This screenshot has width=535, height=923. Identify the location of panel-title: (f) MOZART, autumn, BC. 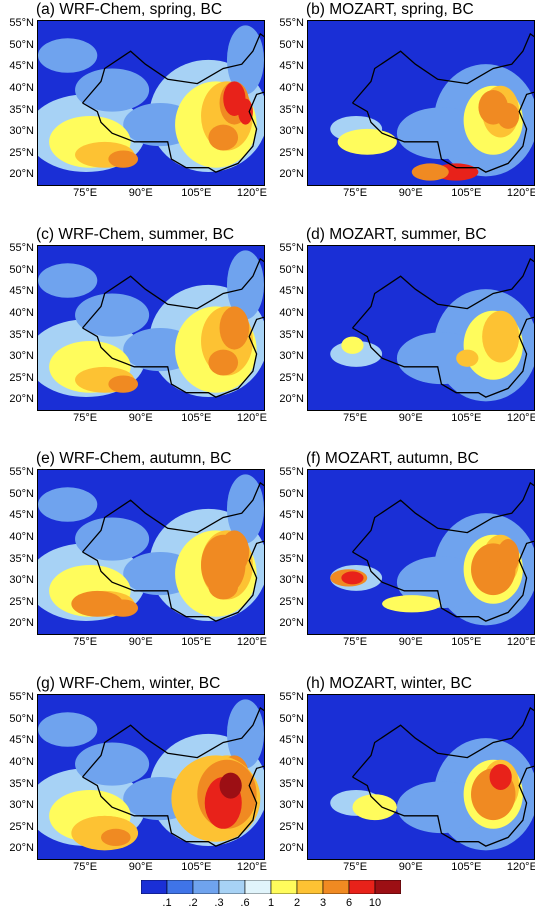
(392, 458).